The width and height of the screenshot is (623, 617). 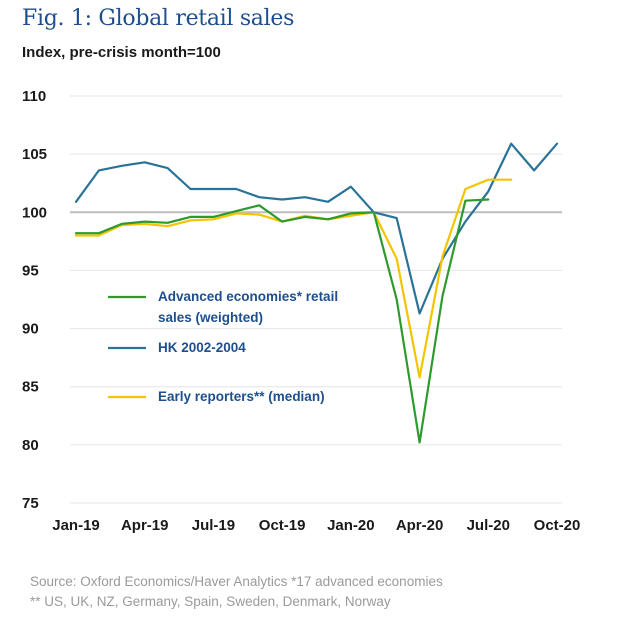 I want to click on x-tick-label: Oct-19, so click(x=282, y=525).